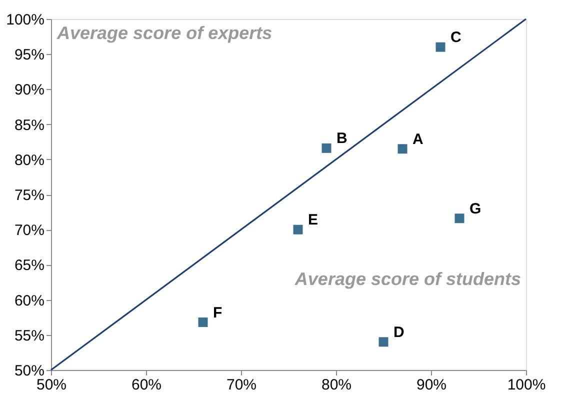 This screenshot has width=579, height=405. What do you see at coordinates (456, 37) in the screenshot?
I see `annotation: C` at bounding box center [456, 37].